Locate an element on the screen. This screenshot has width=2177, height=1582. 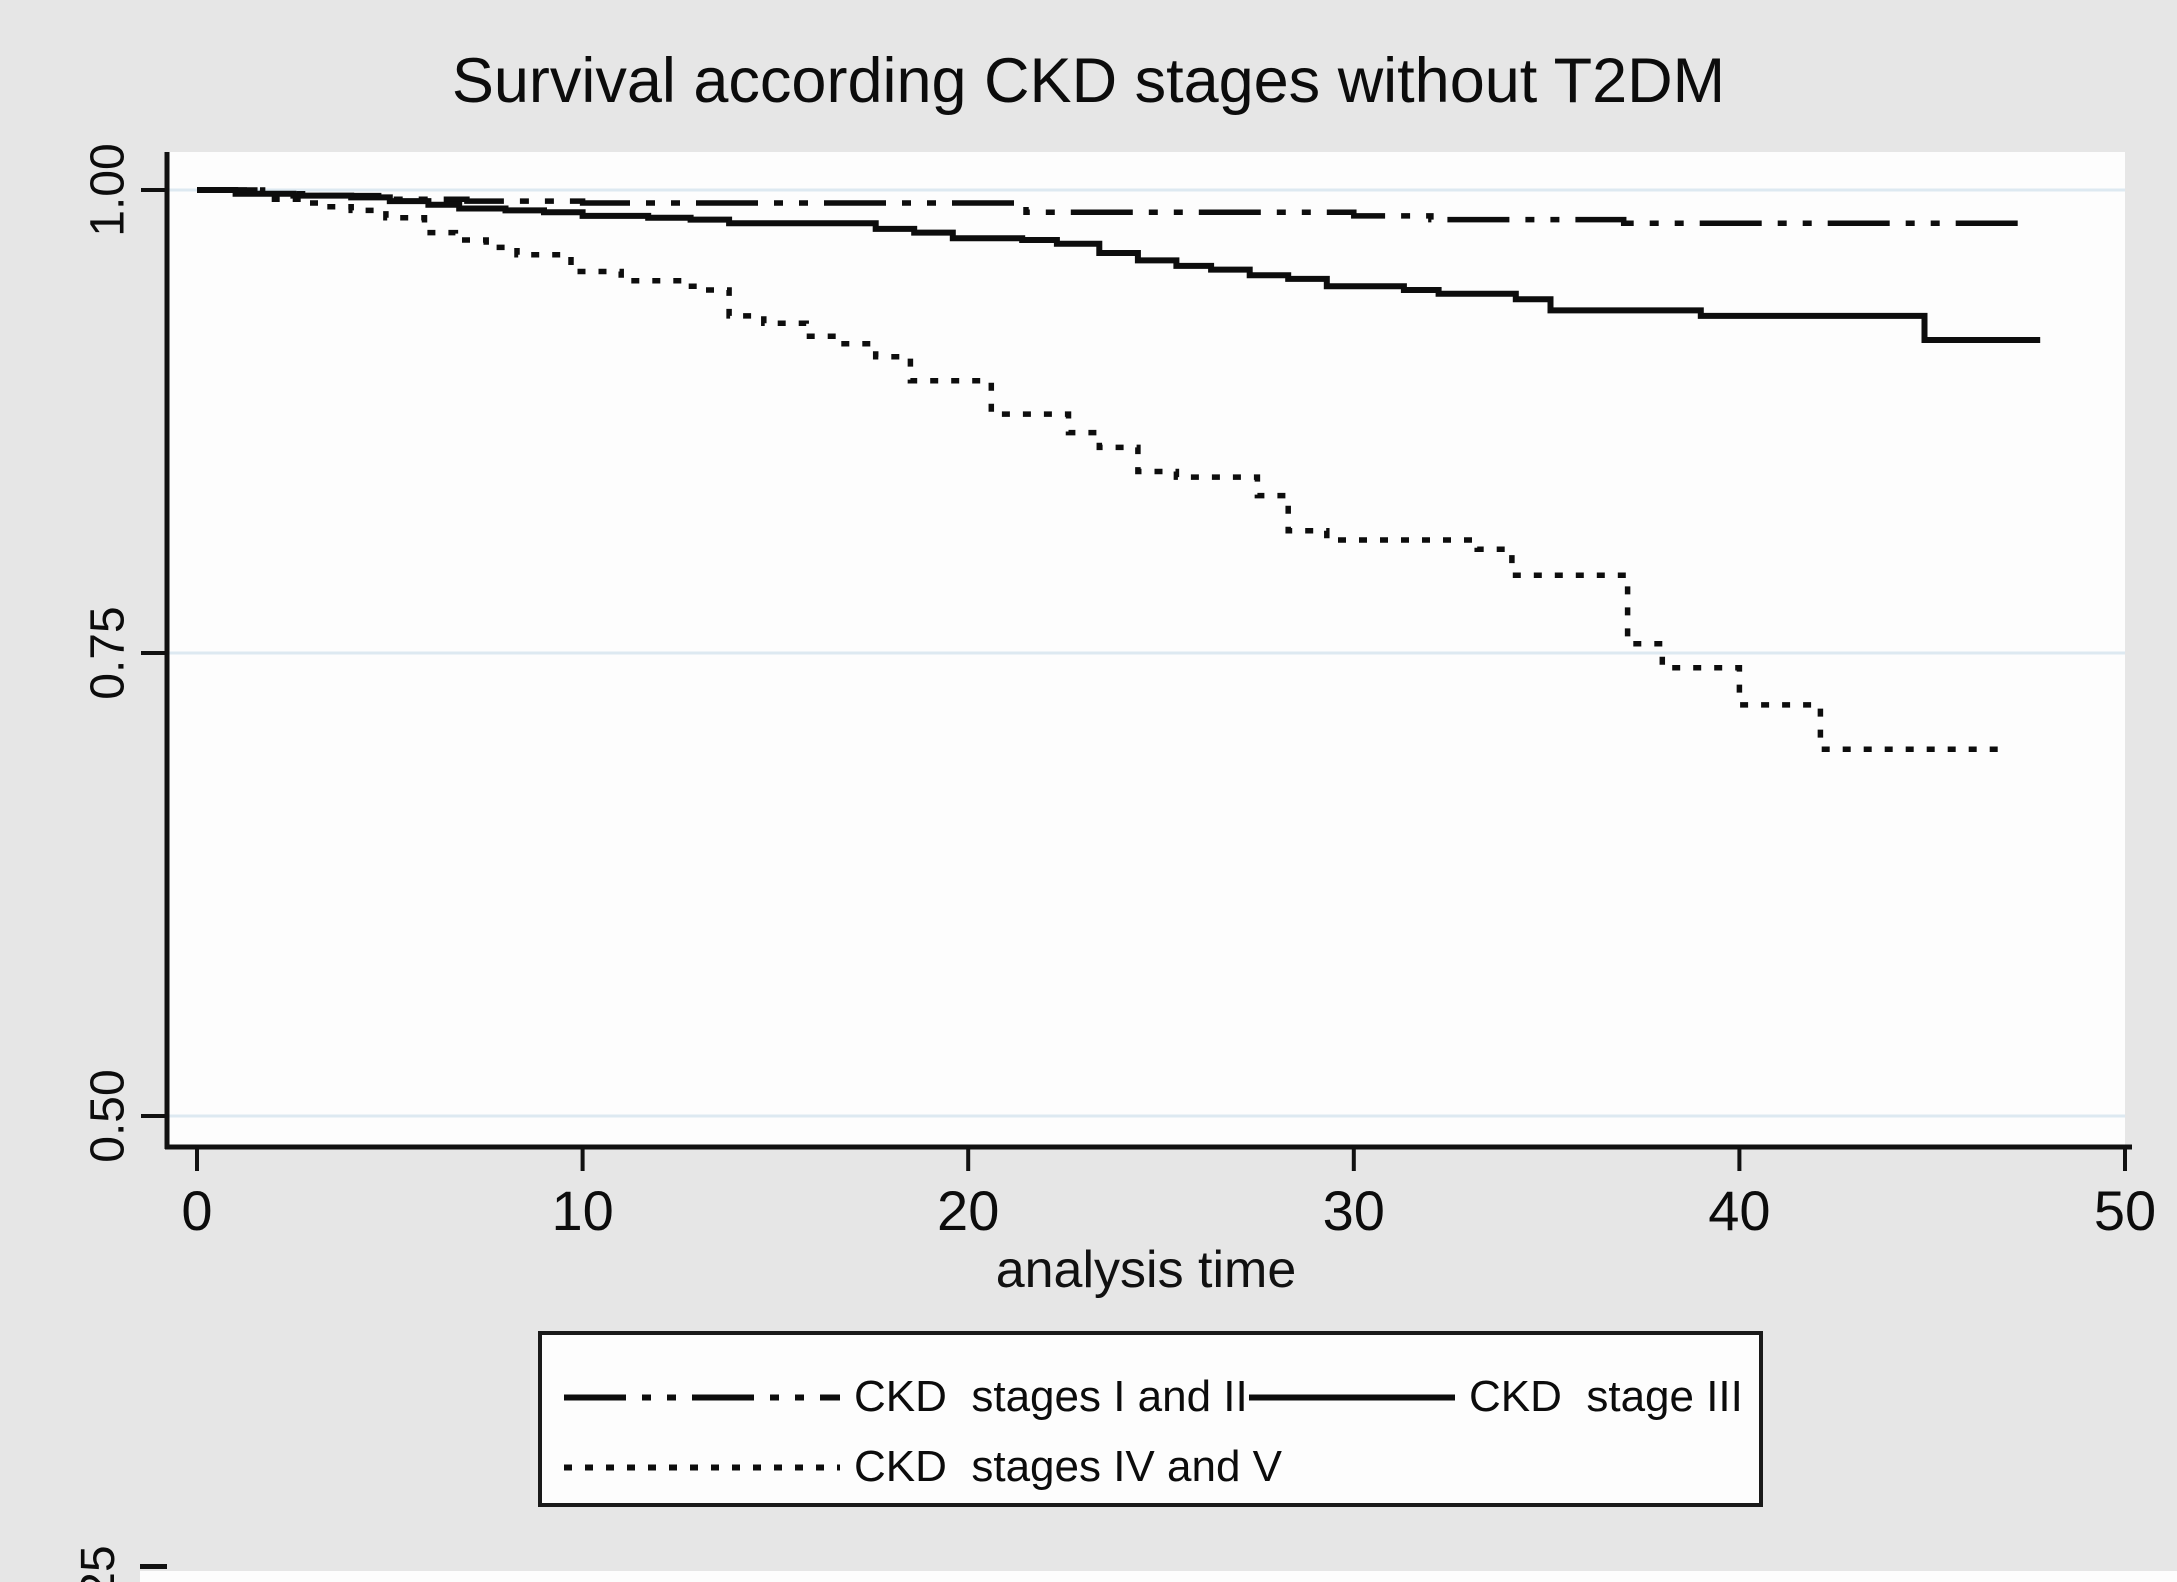
series-line-ckd-stages-i-and-ii is located at coordinates (1111, 207).